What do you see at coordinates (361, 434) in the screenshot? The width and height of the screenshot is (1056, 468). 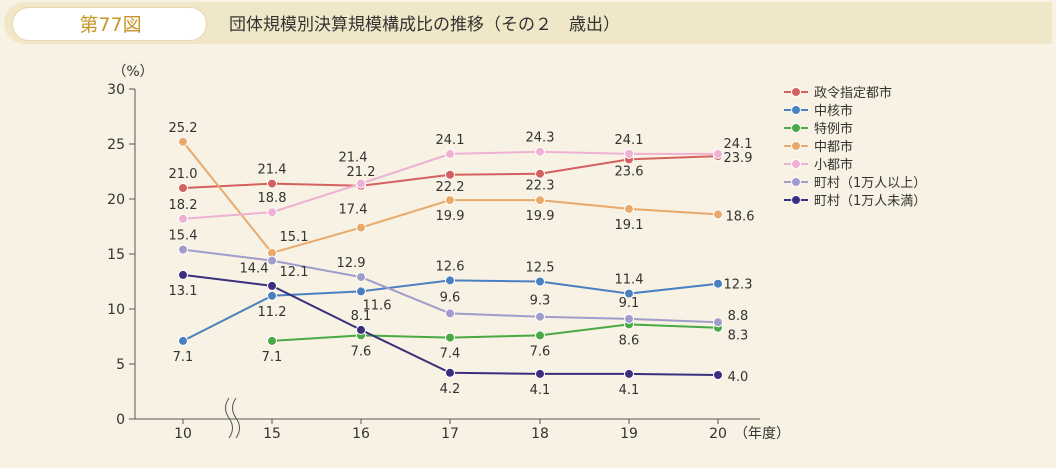 I see `x-tick-label: 16` at bounding box center [361, 434].